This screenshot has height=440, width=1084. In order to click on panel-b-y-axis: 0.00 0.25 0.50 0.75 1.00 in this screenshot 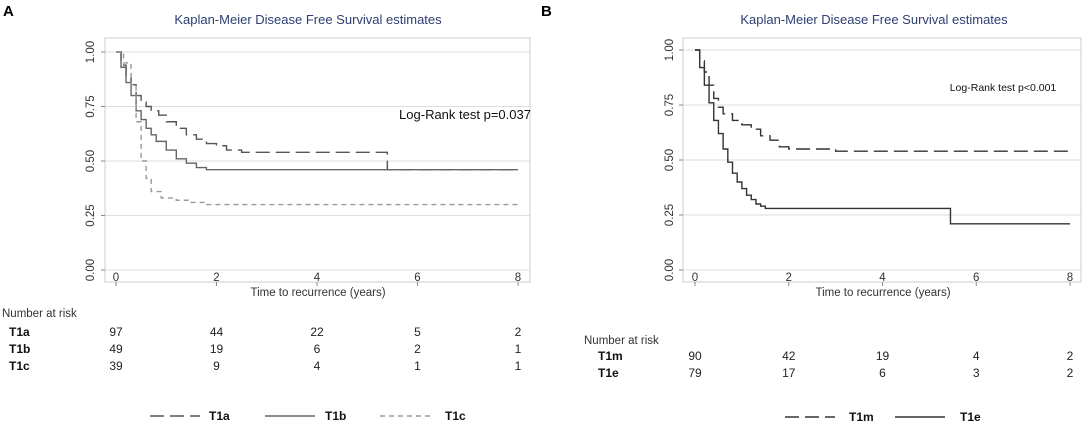, I will do `click(673, 160)`.